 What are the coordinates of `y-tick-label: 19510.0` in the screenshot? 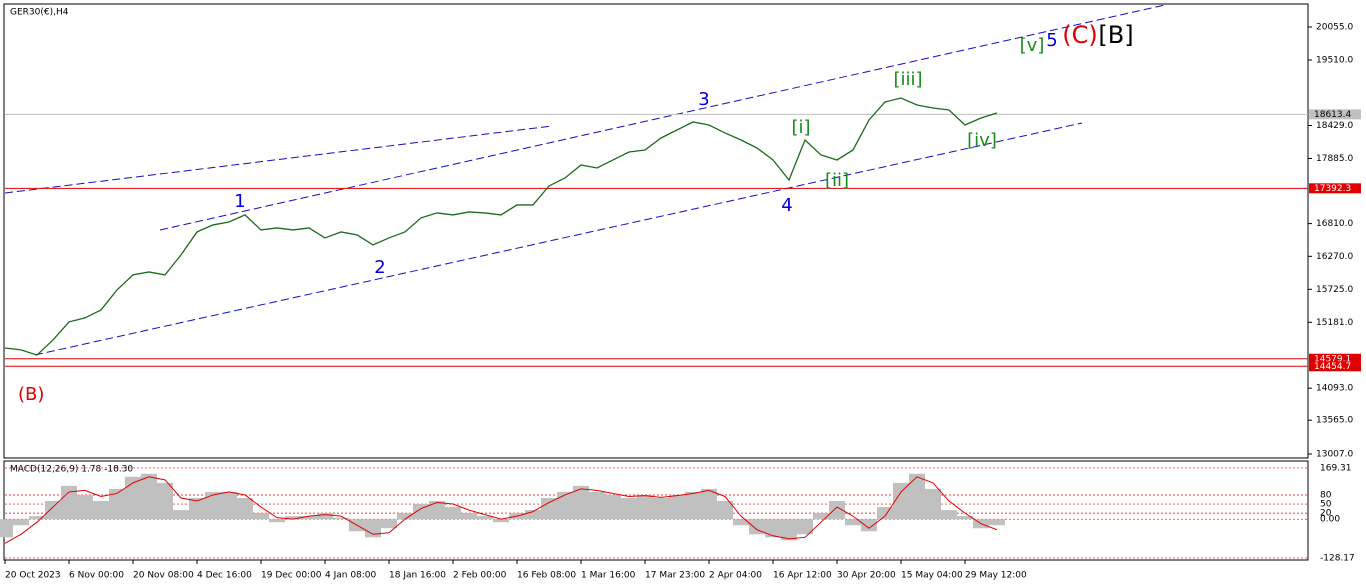 It's located at (1334, 61).